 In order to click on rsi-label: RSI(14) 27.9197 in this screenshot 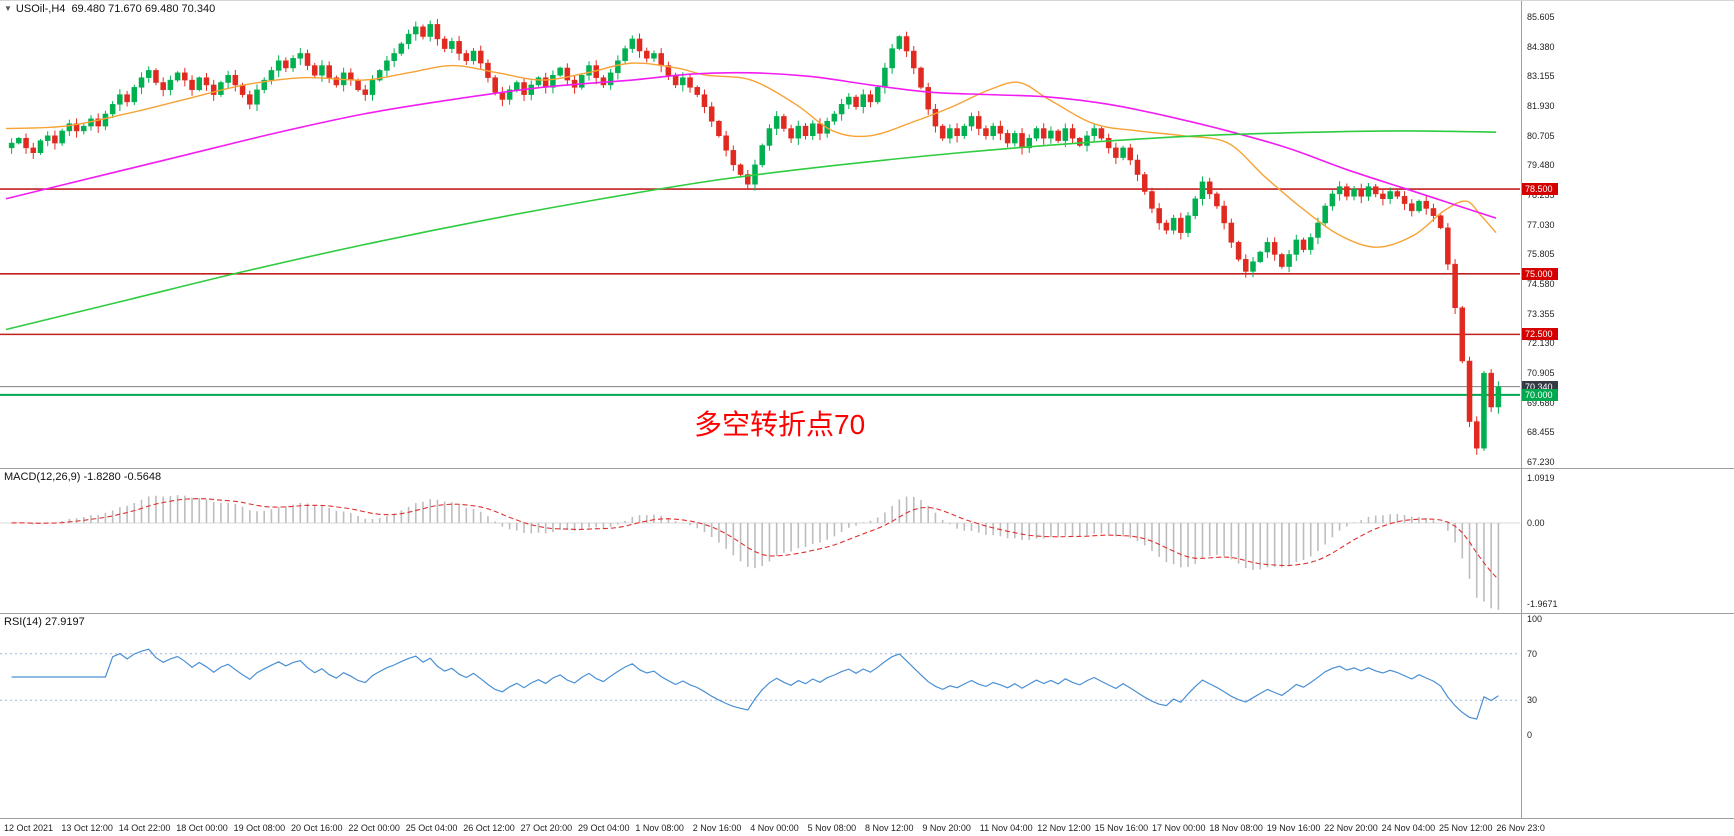, I will do `click(44, 622)`.